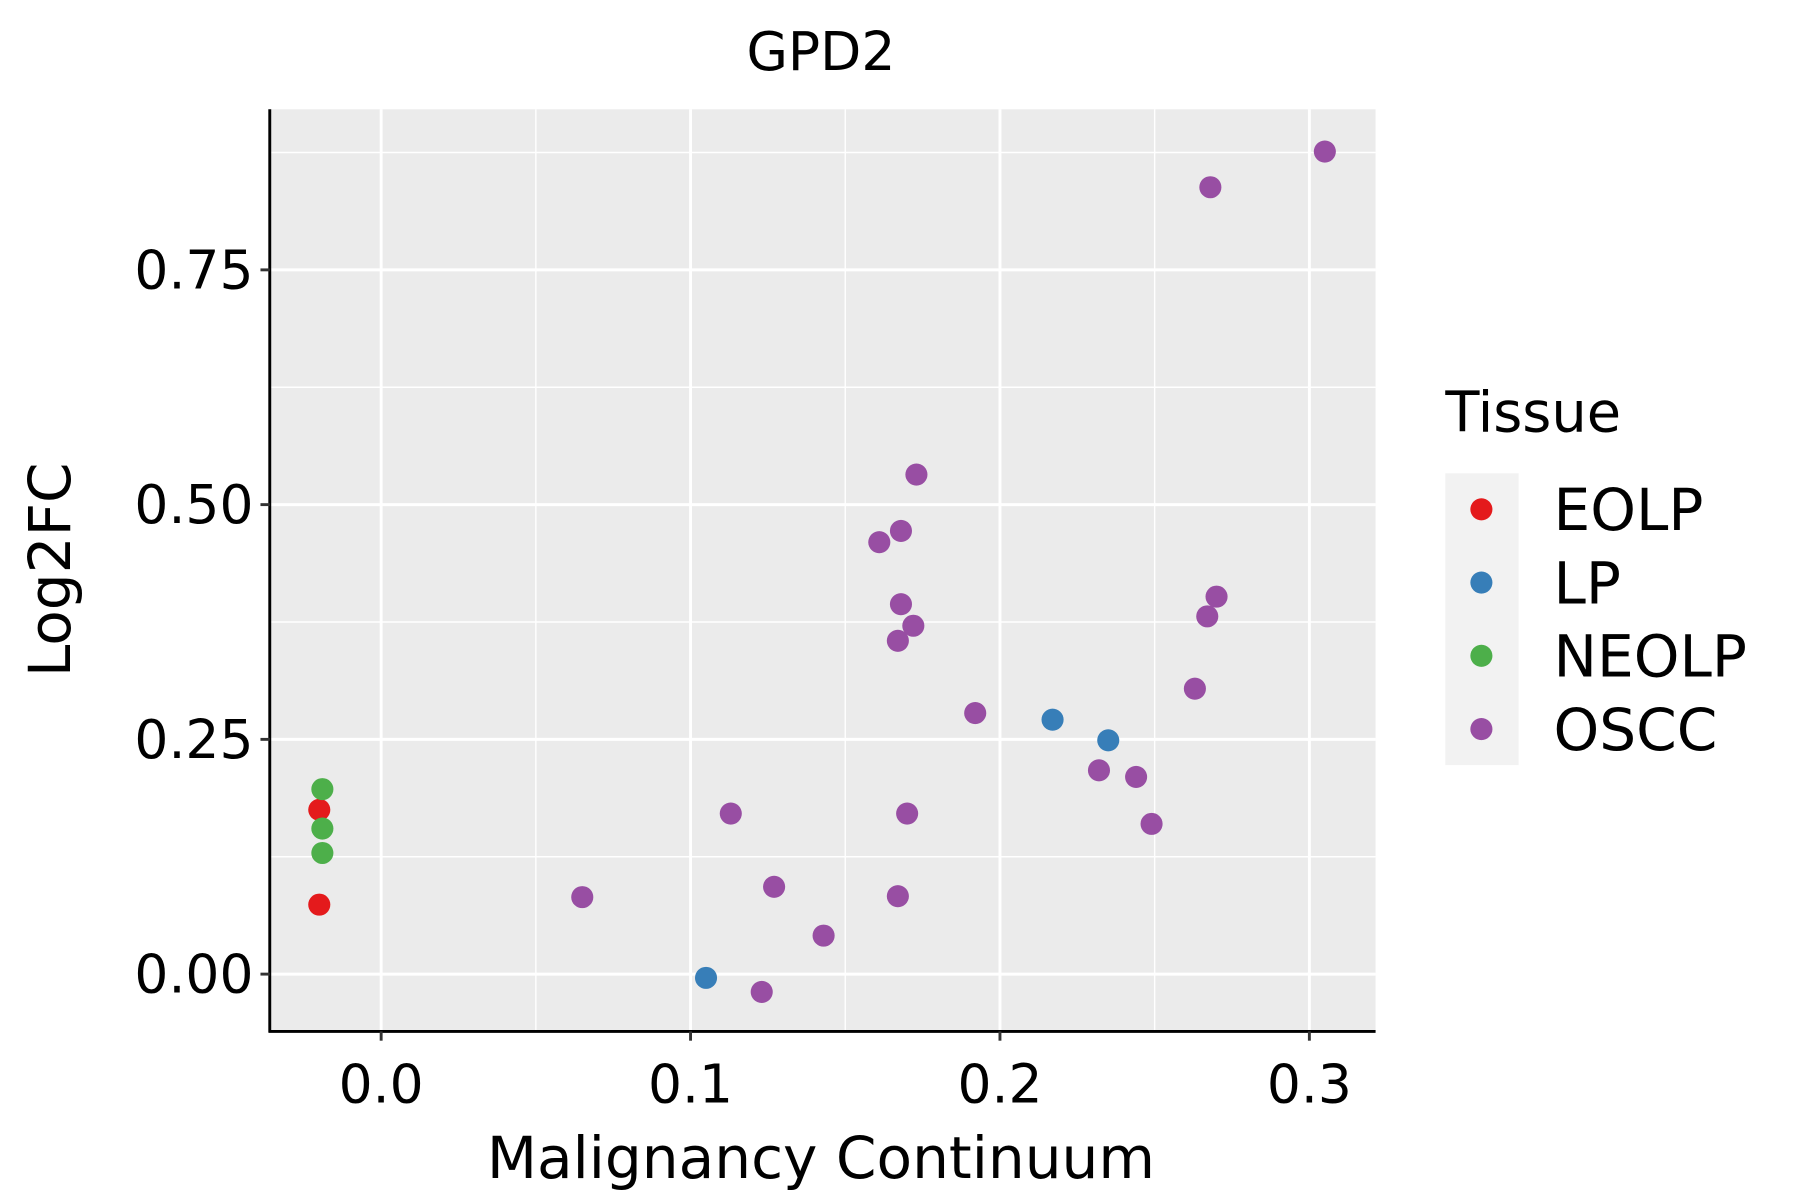 The image size is (1800, 1200). Describe the element at coordinates (1309, 1083) in the screenshot. I see `x-tick-label: 0.3` at that location.